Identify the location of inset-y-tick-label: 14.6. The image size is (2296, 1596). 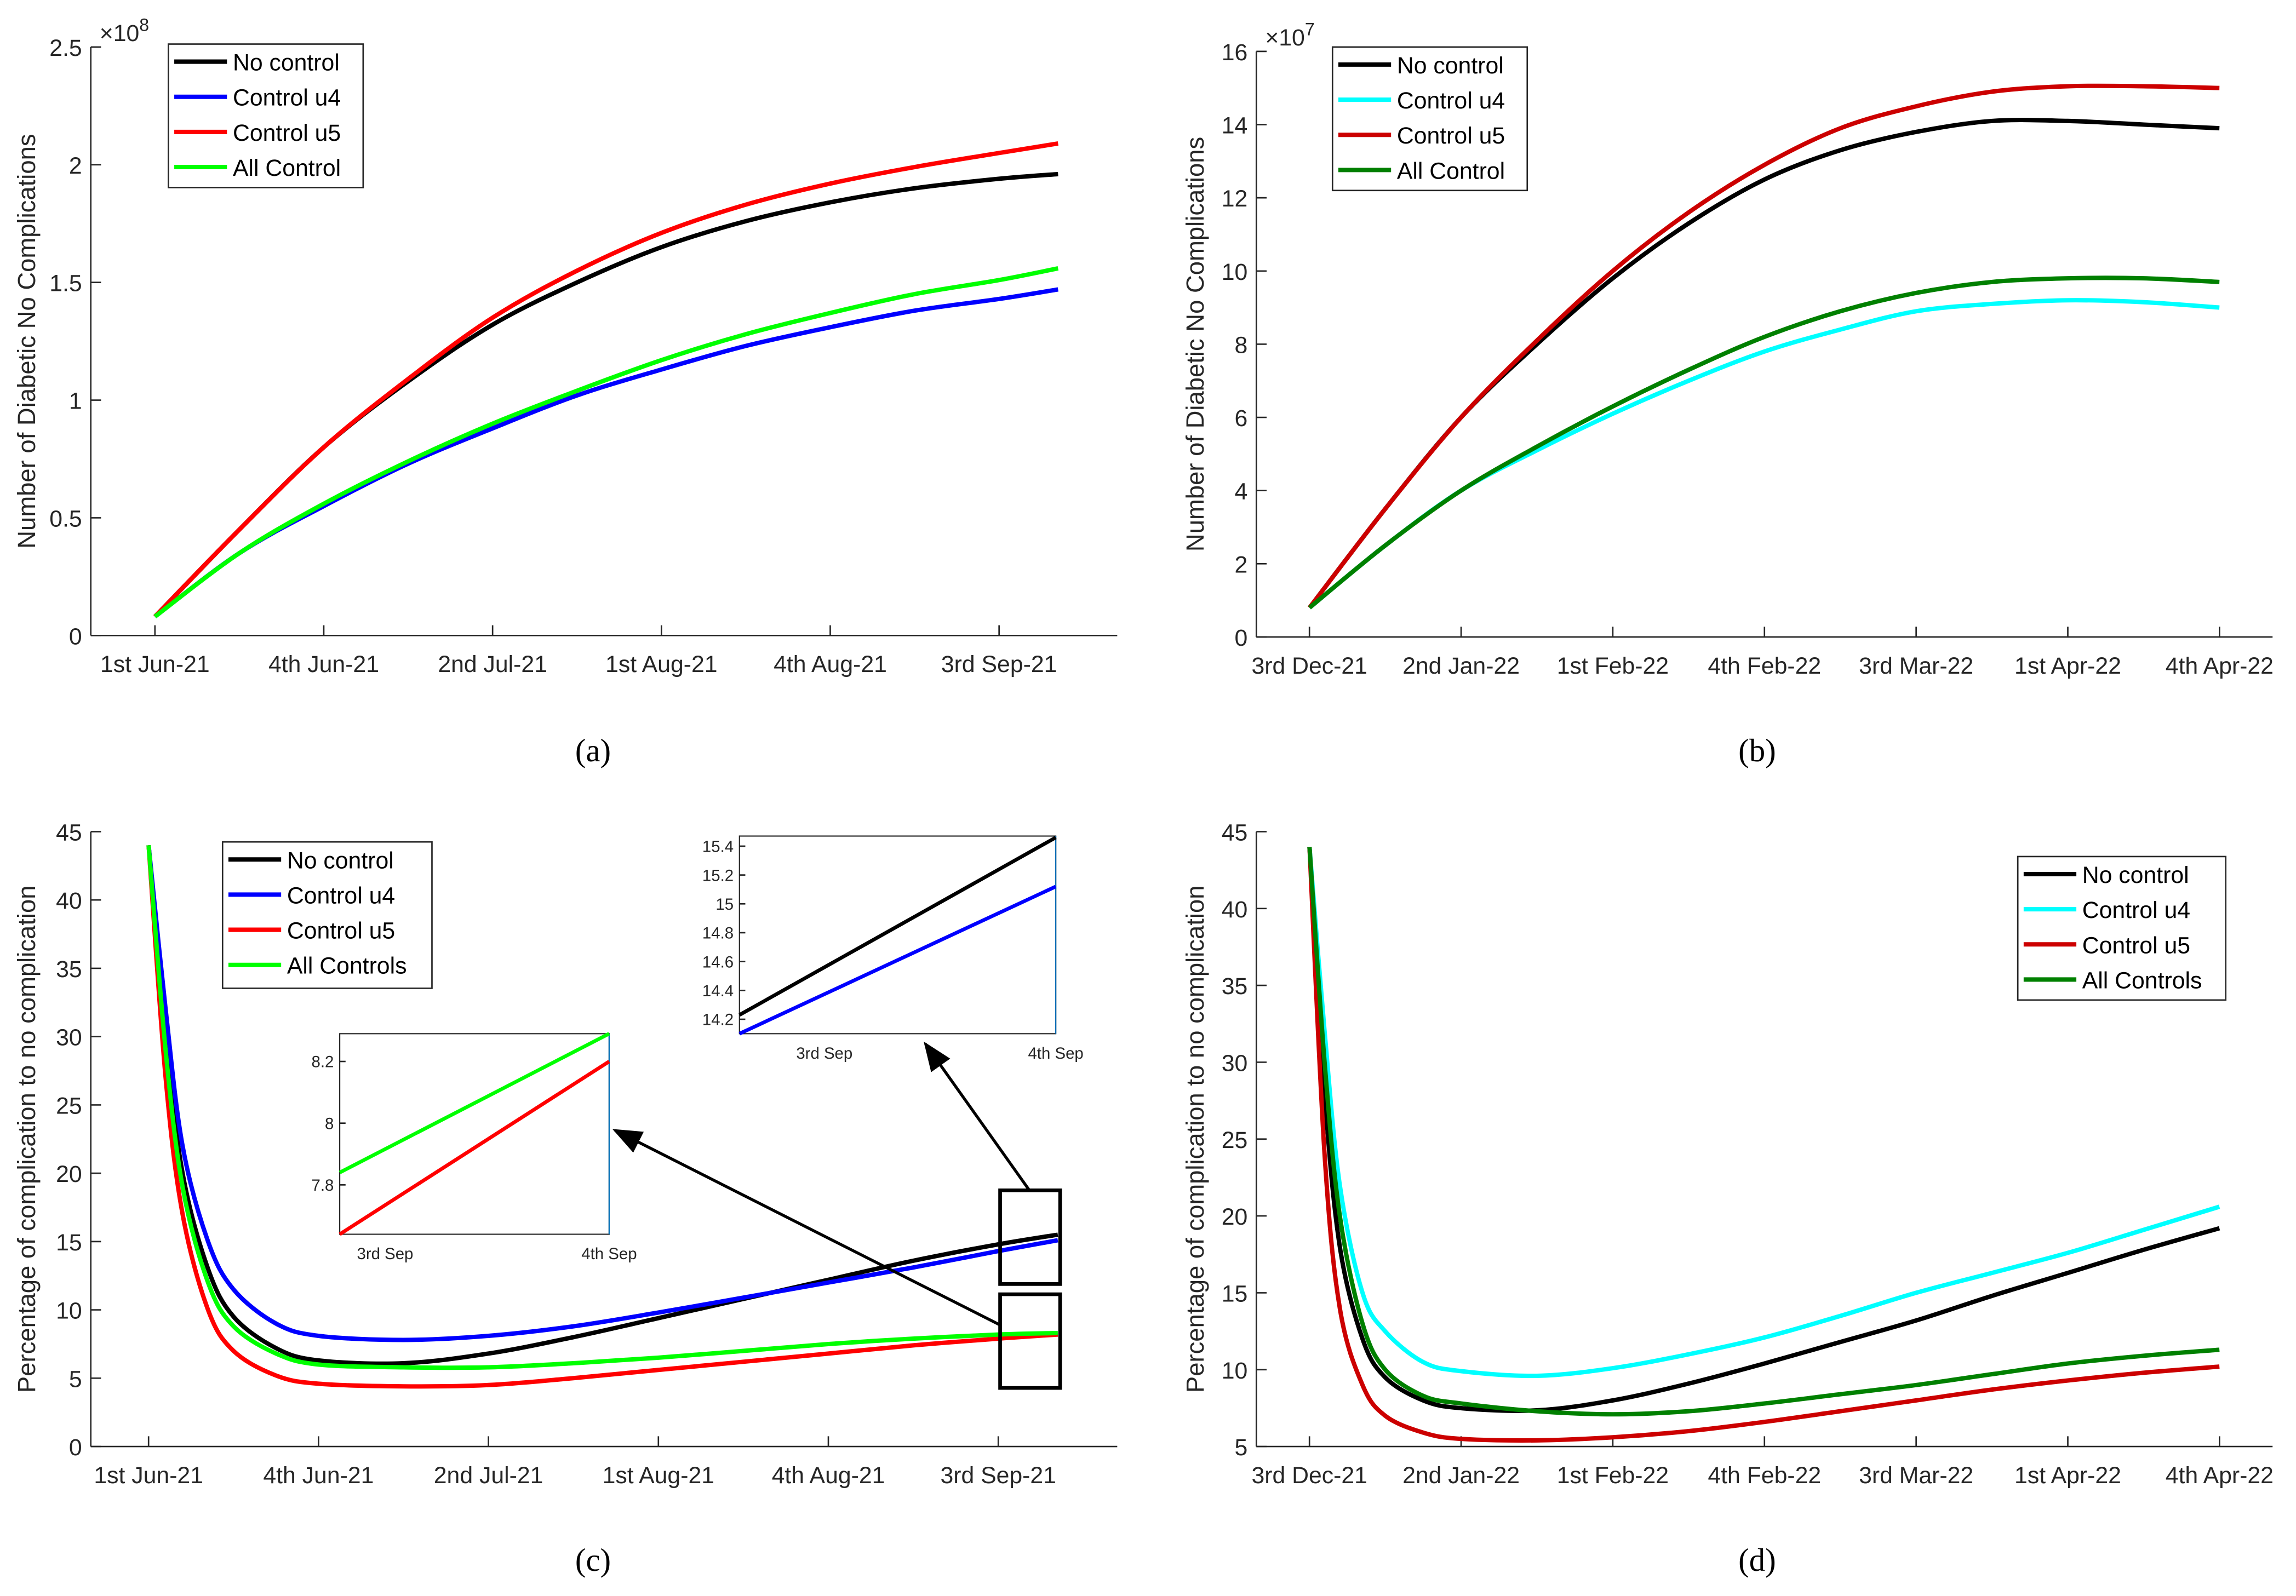
(718, 962).